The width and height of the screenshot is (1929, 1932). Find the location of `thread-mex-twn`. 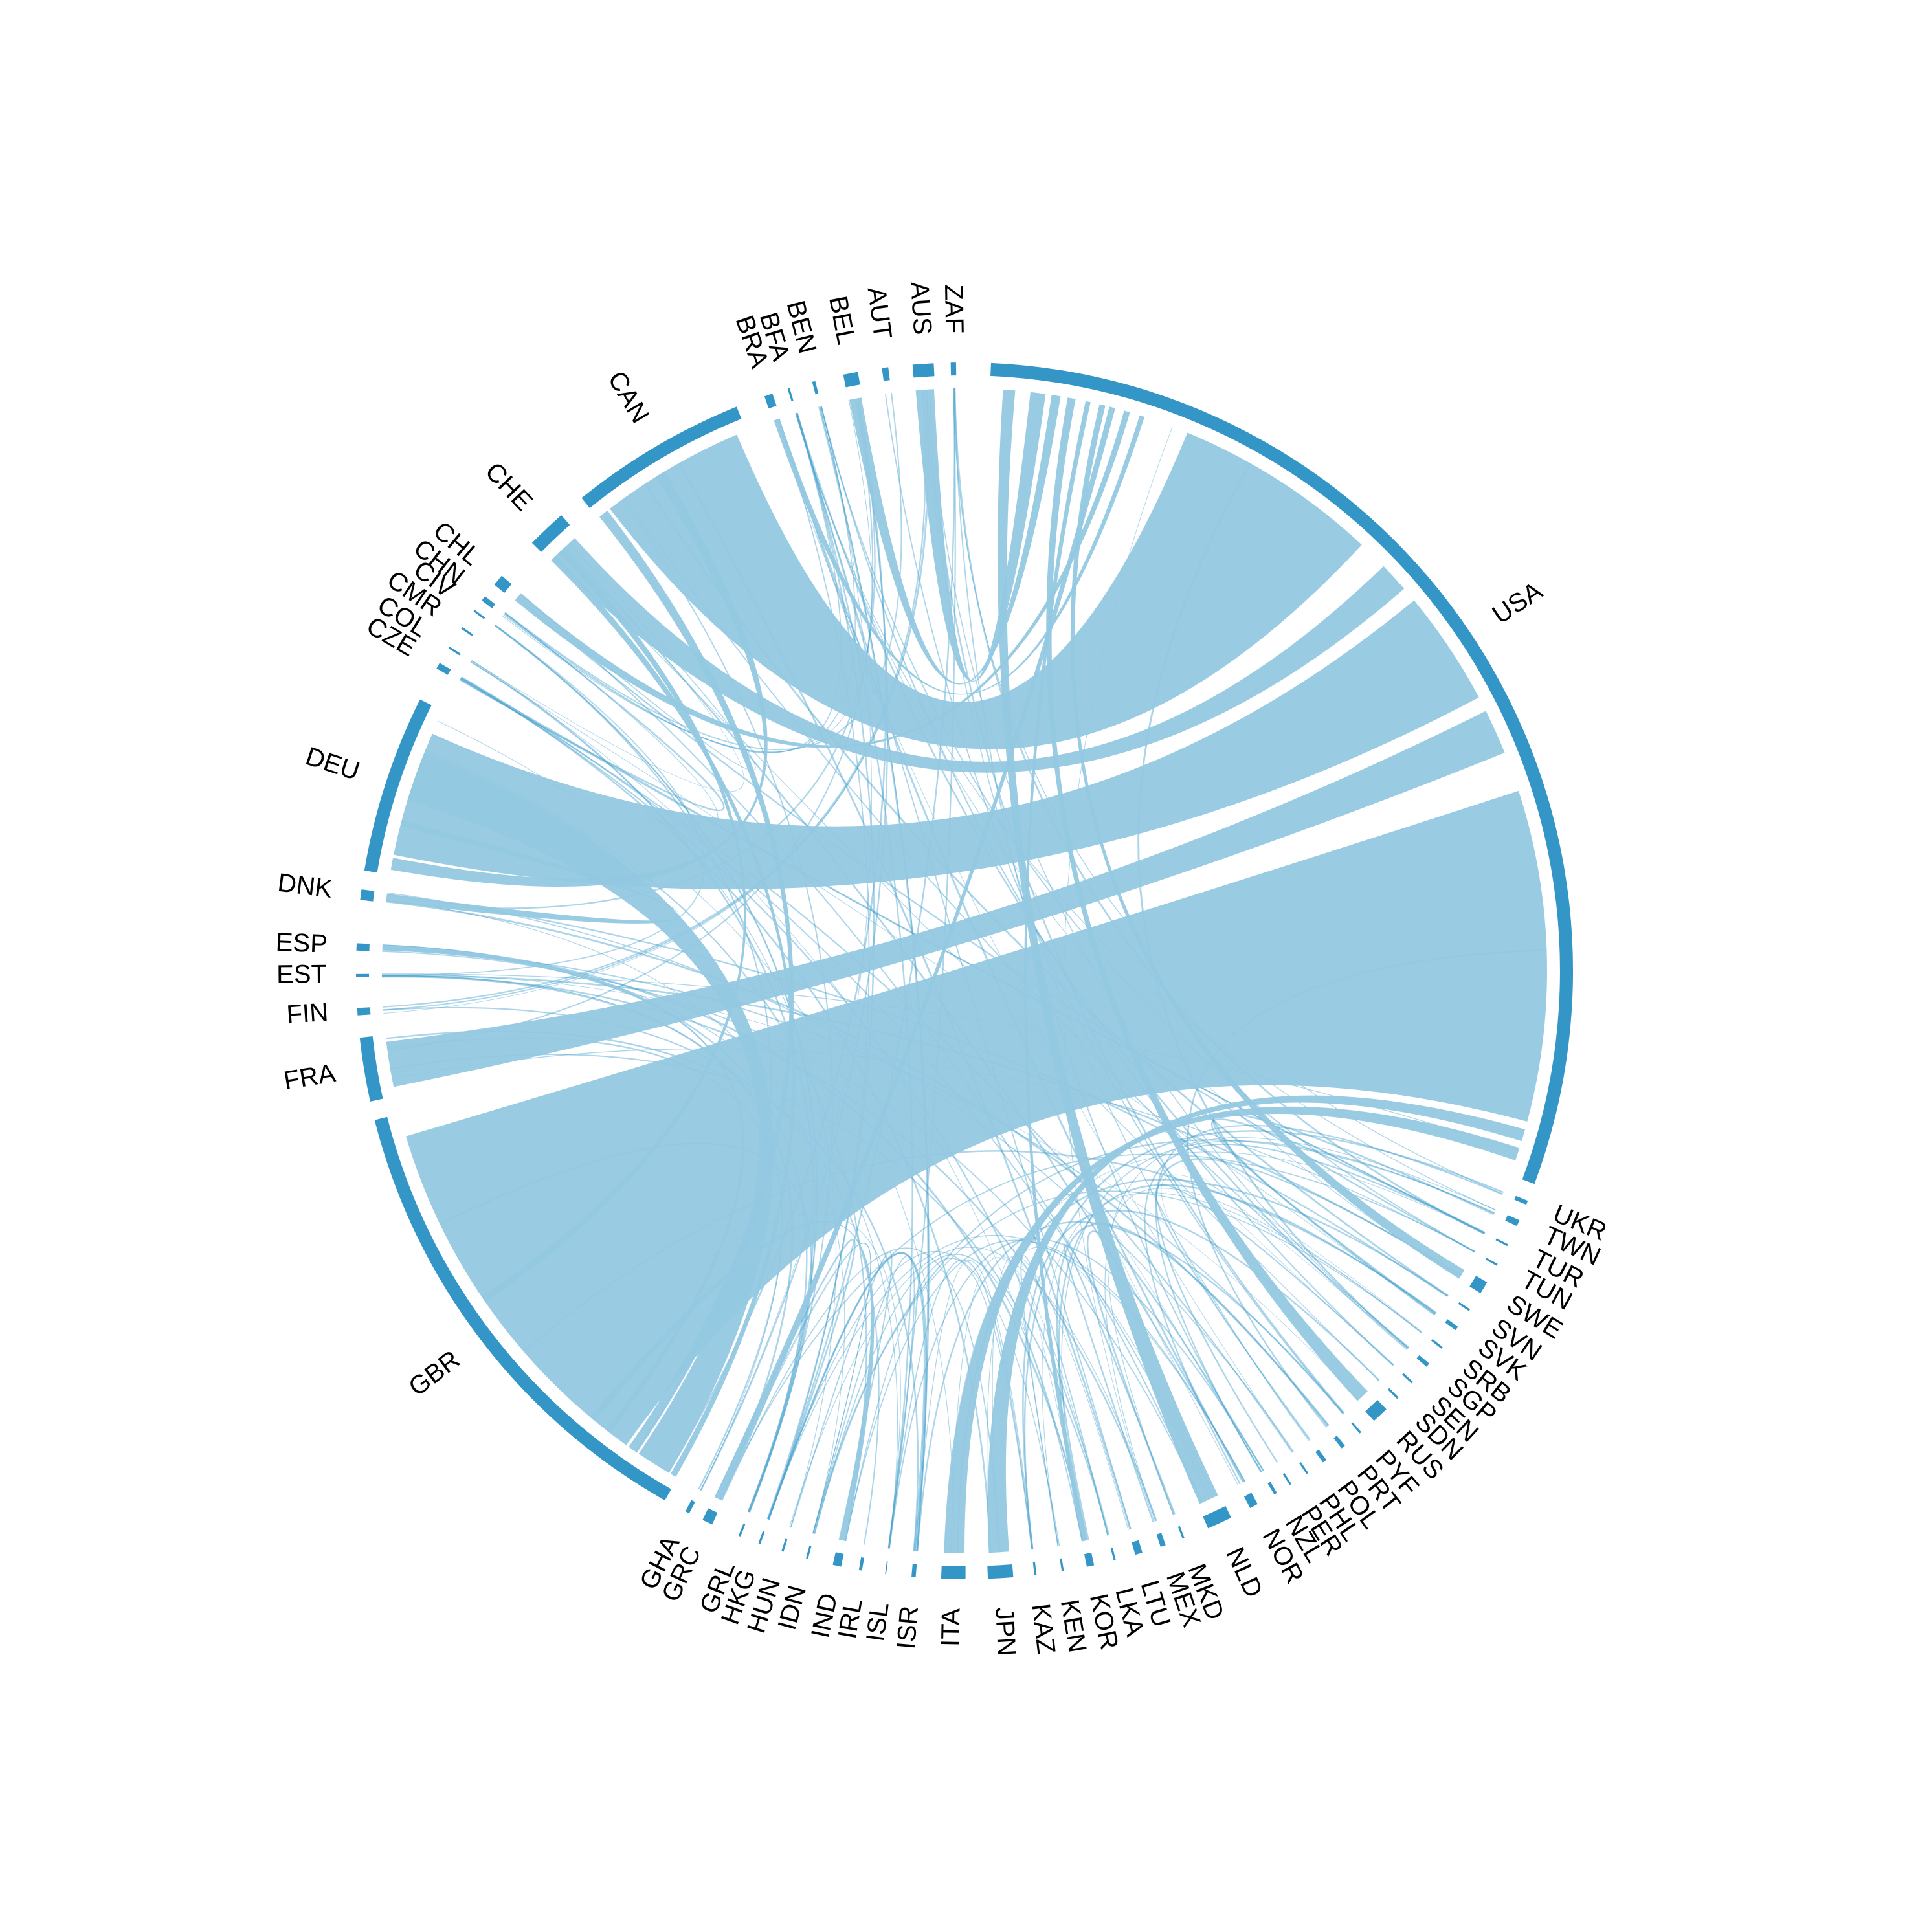

thread-mex-twn is located at coordinates (1300, 1329).